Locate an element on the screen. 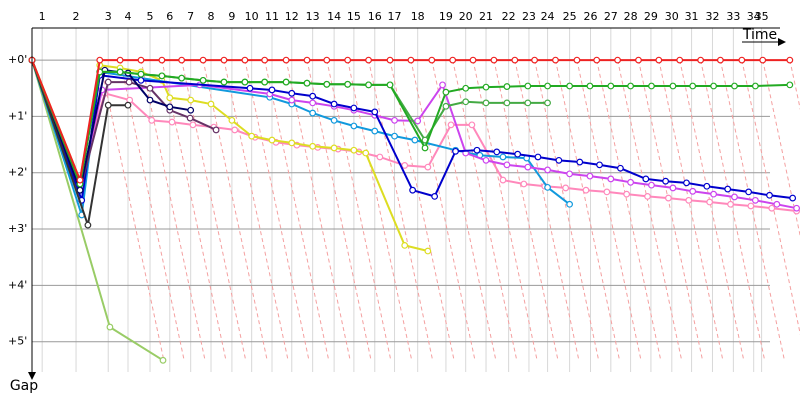 This screenshot has height=400, width=800. y-tick-label: +0' is located at coordinates (17, 59).